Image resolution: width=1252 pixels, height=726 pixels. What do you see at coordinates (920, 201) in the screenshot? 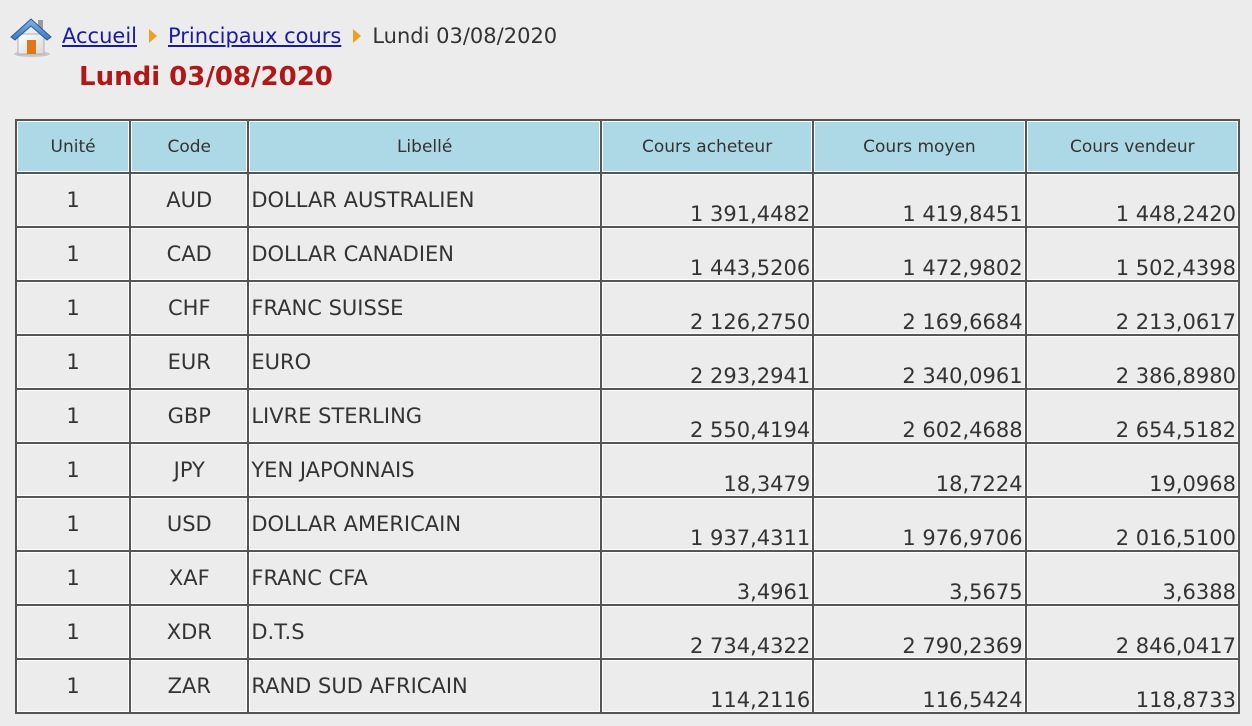
I see `cell-mid-rate: 1 419,8451` at bounding box center [920, 201].